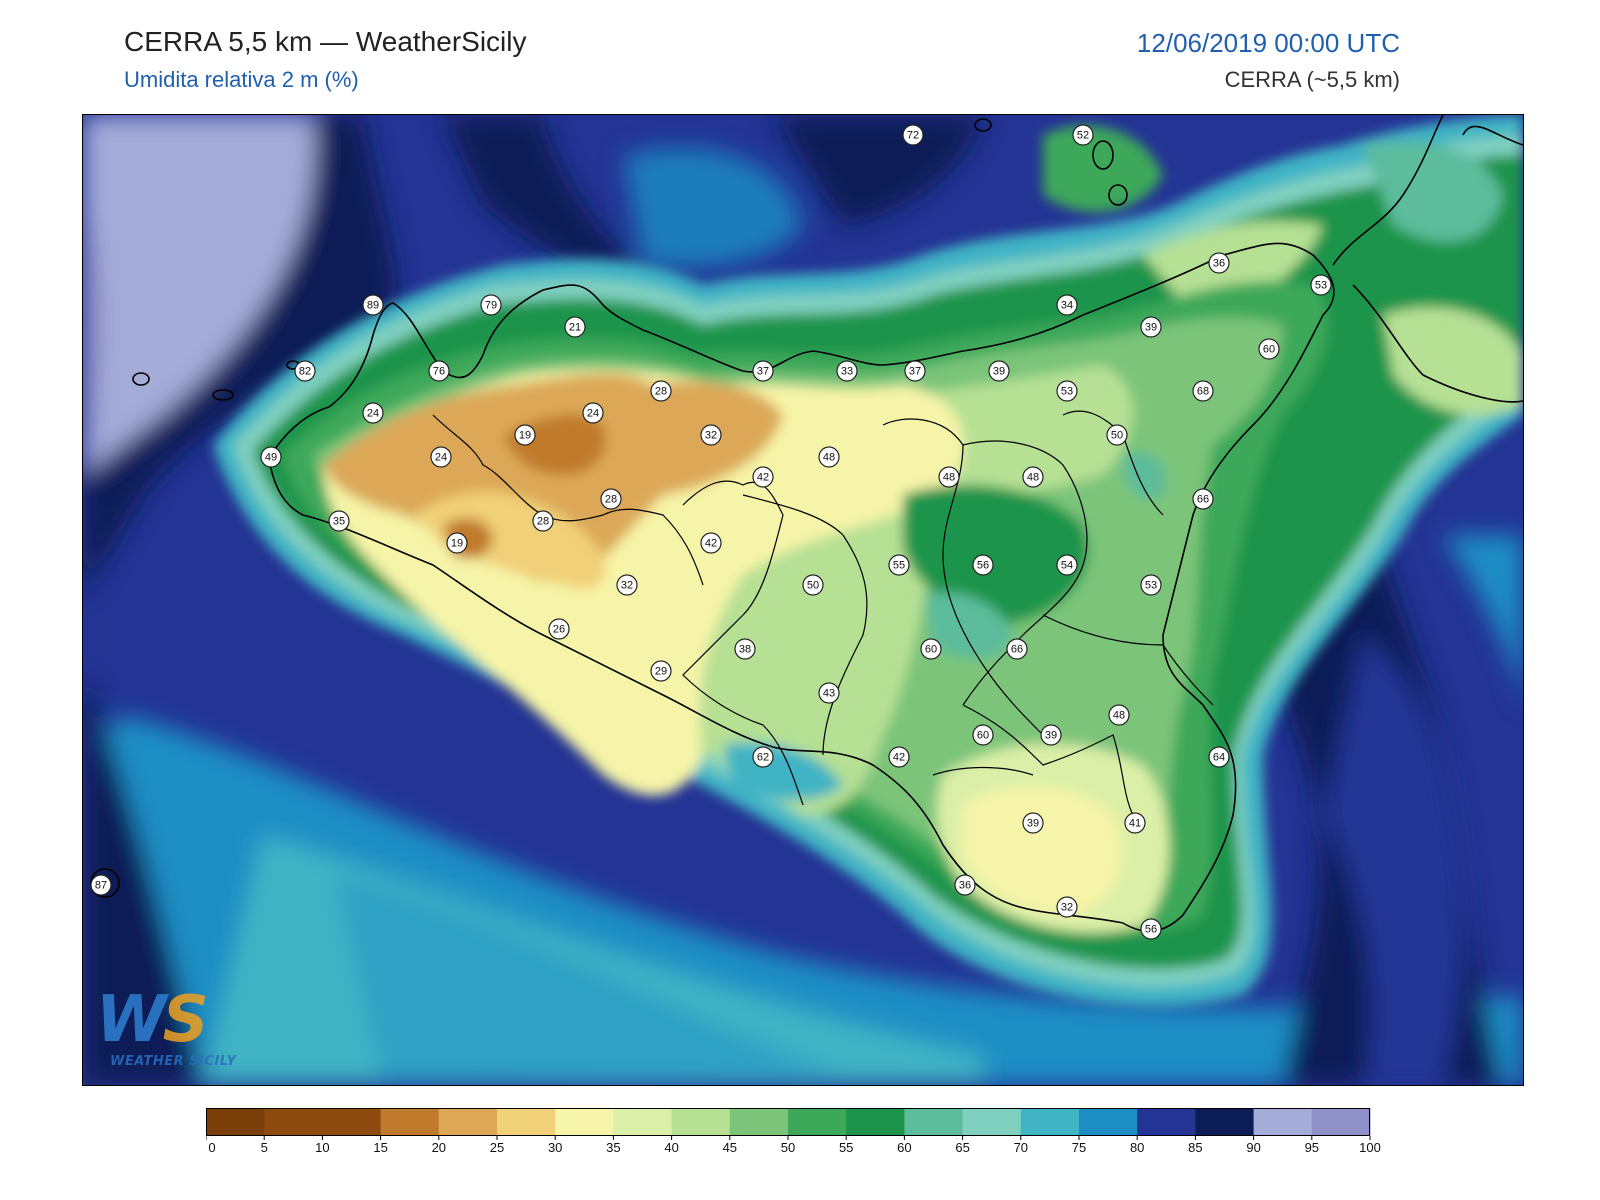  I want to click on colorbar-tick-label: 40, so click(671, 1147).